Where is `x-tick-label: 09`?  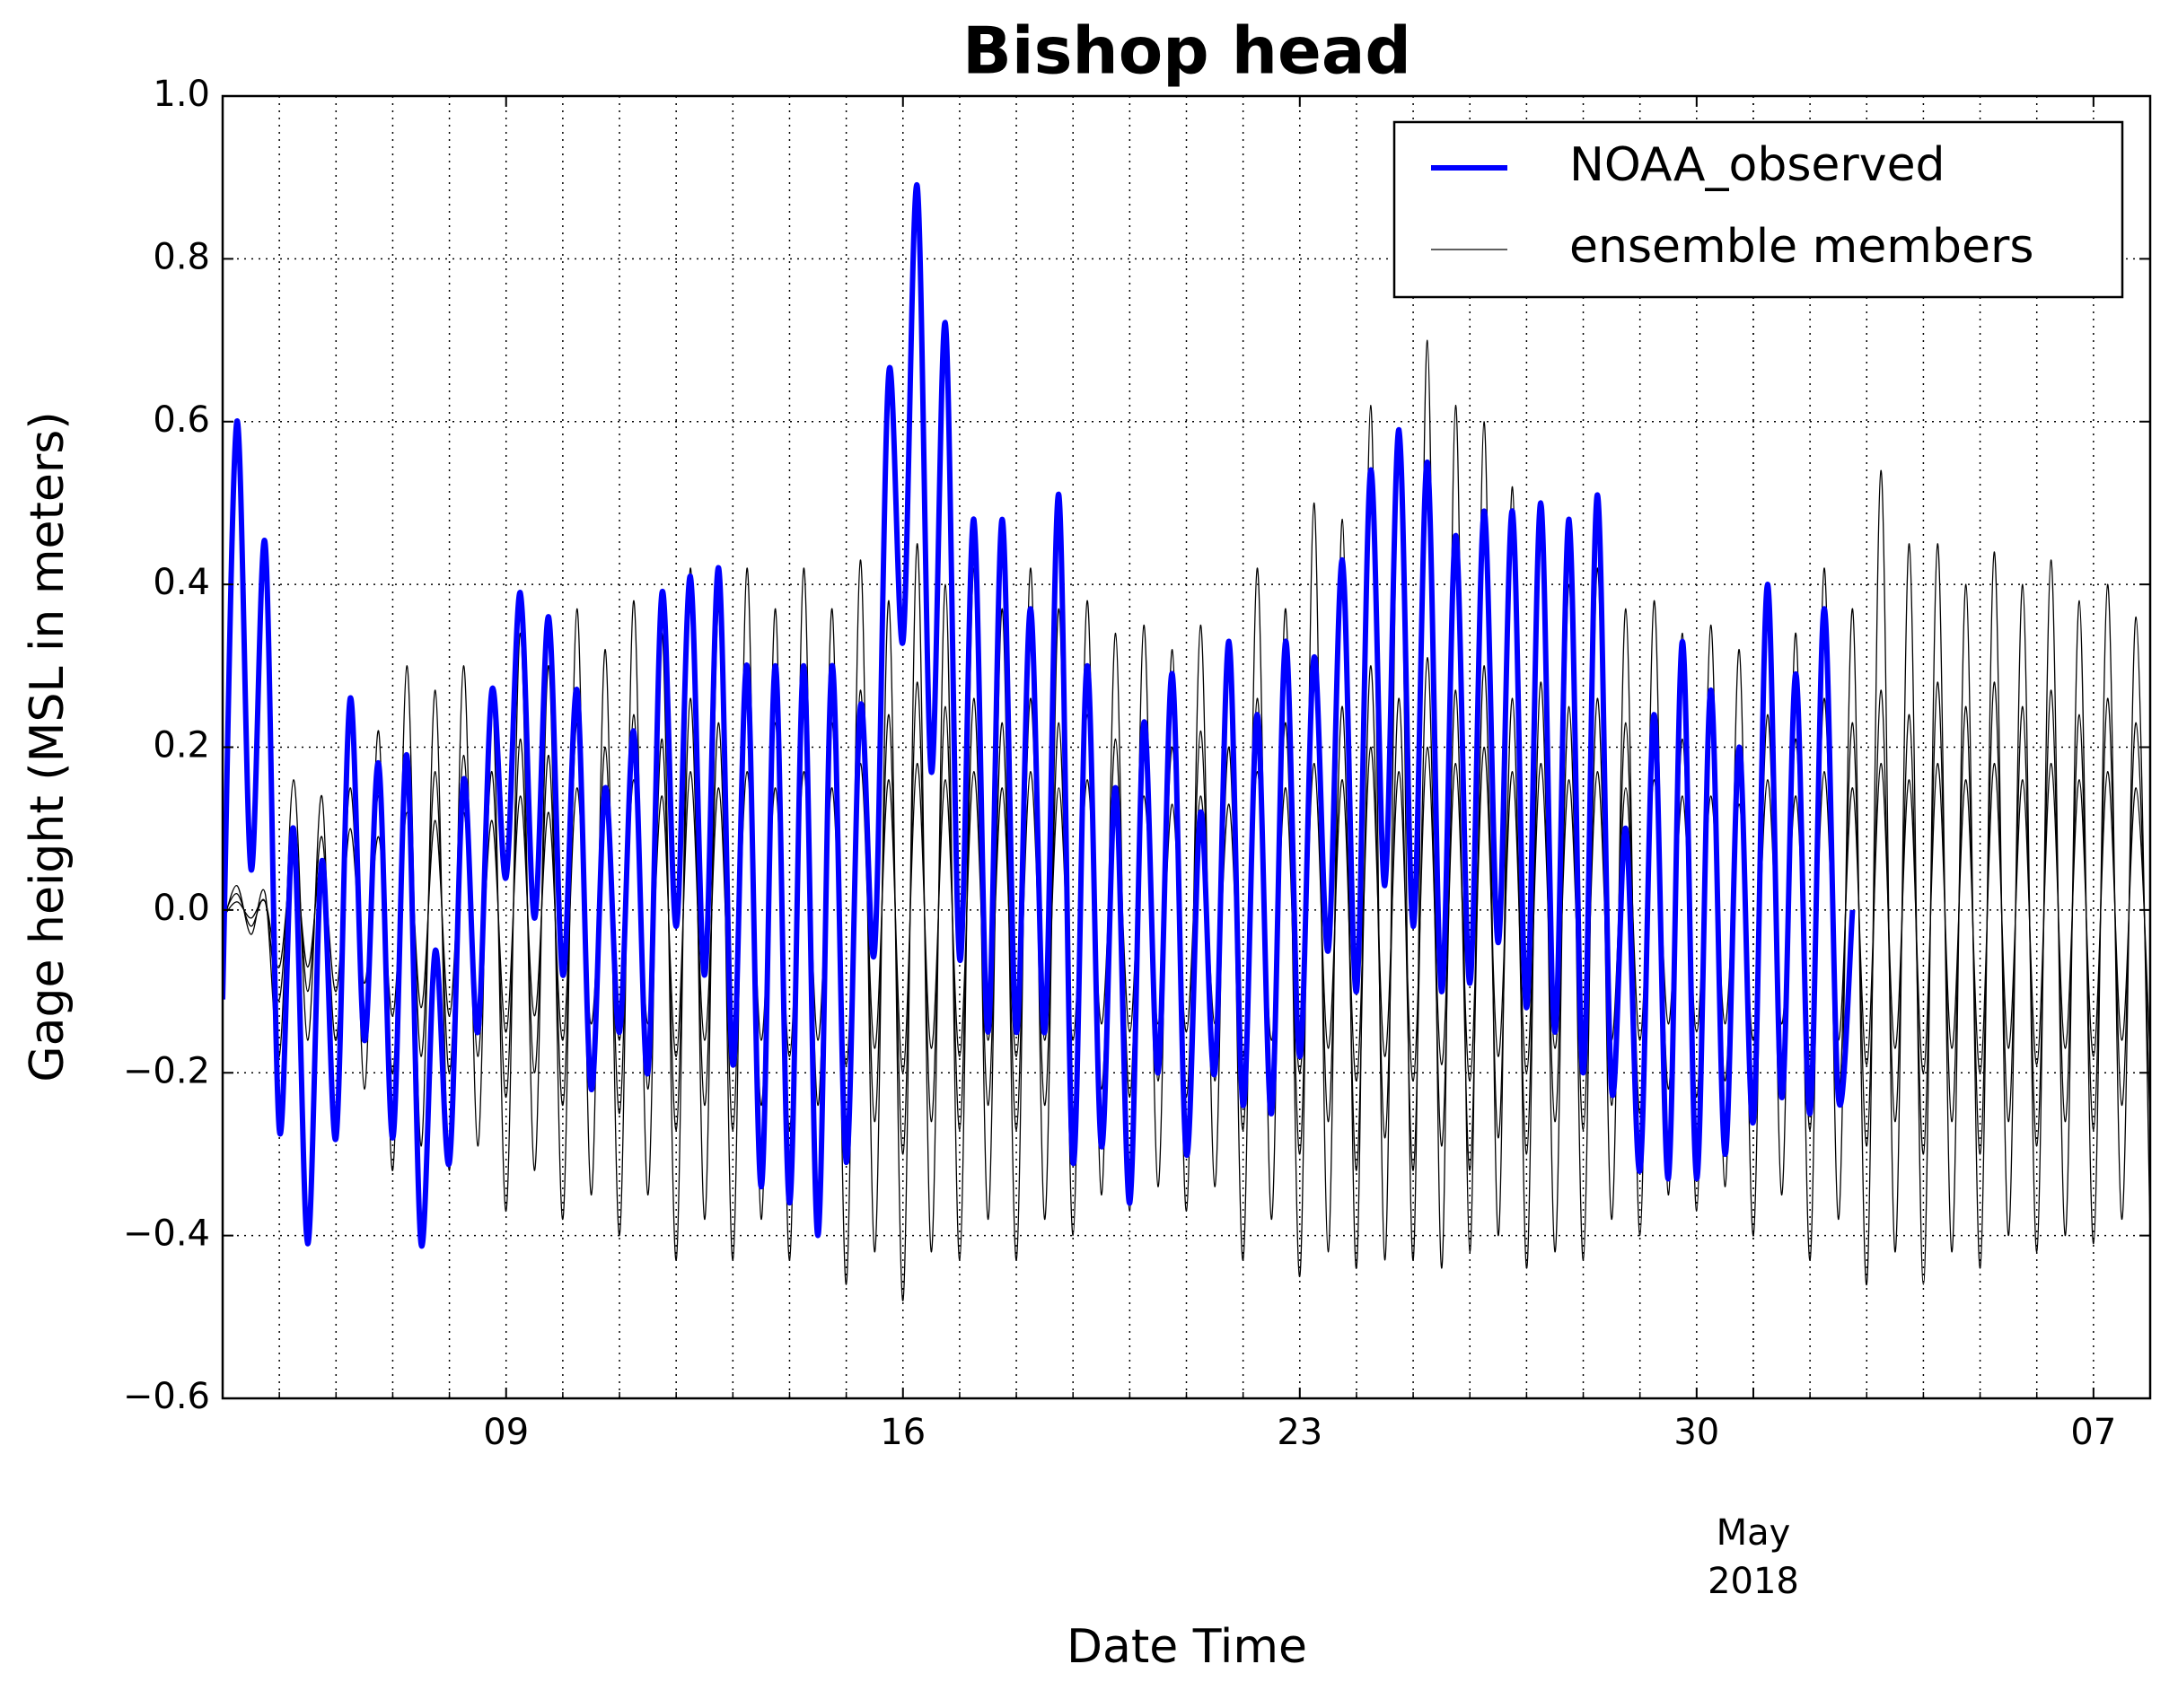 x-tick-label: 09 is located at coordinates (506, 1432).